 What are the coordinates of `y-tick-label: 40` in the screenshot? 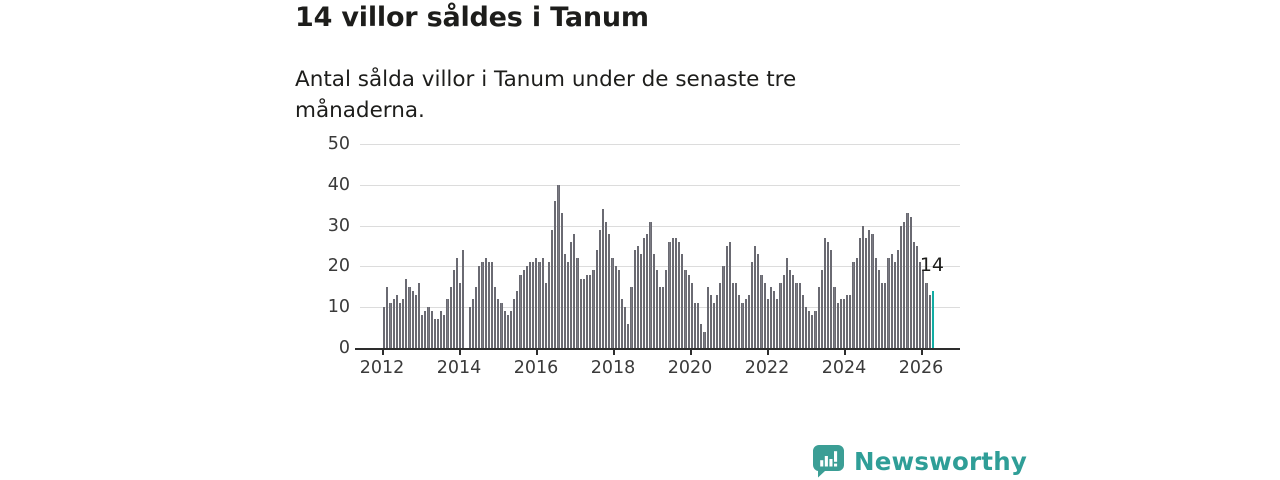 It's located at (338, 184).